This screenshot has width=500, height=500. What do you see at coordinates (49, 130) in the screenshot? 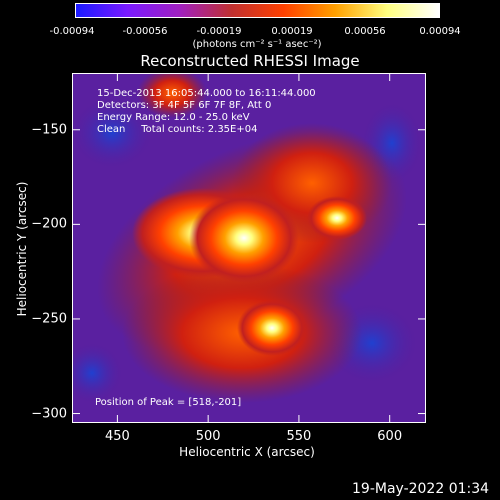
I see `y-tick-label: −150` at bounding box center [49, 130].